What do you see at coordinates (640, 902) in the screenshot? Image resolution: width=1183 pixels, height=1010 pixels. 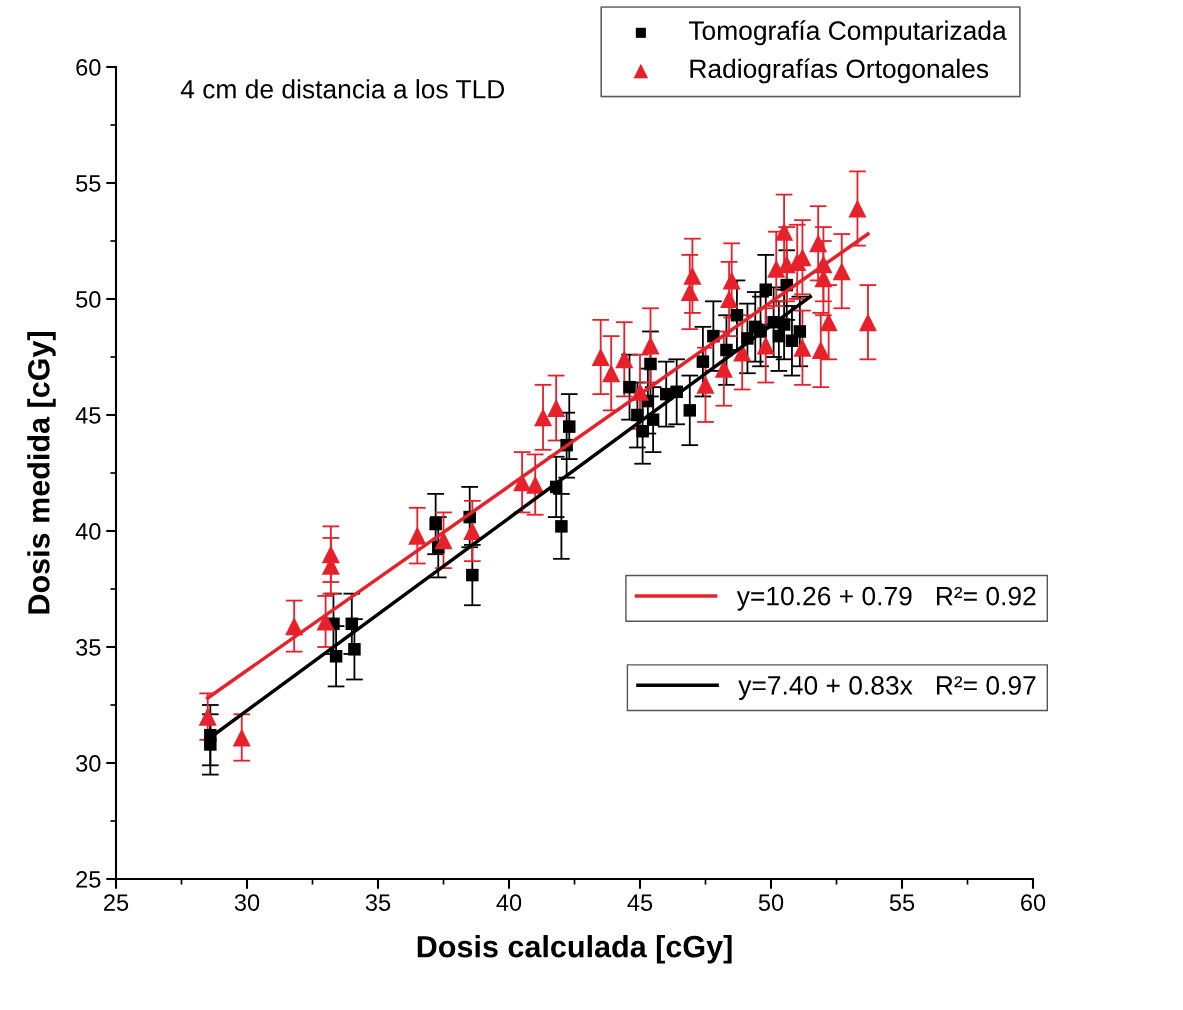 I see `x-tick-label: 45` at bounding box center [640, 902].